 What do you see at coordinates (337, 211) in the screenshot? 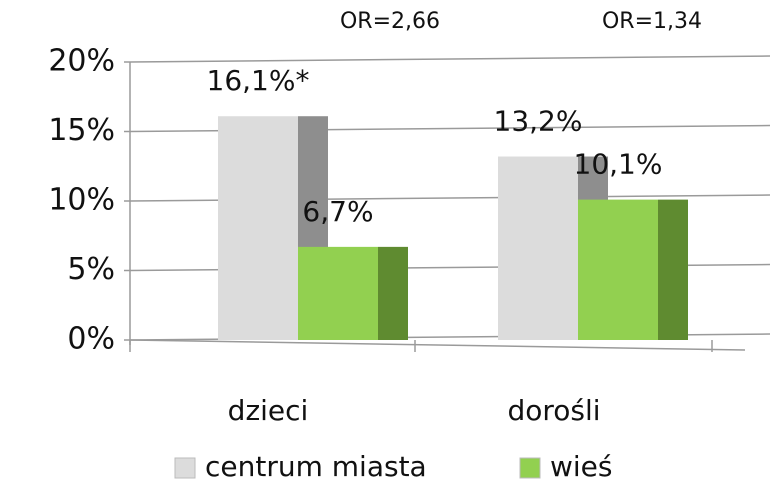
I see `value-label: 6,7%` at bounding box center [337, 211].